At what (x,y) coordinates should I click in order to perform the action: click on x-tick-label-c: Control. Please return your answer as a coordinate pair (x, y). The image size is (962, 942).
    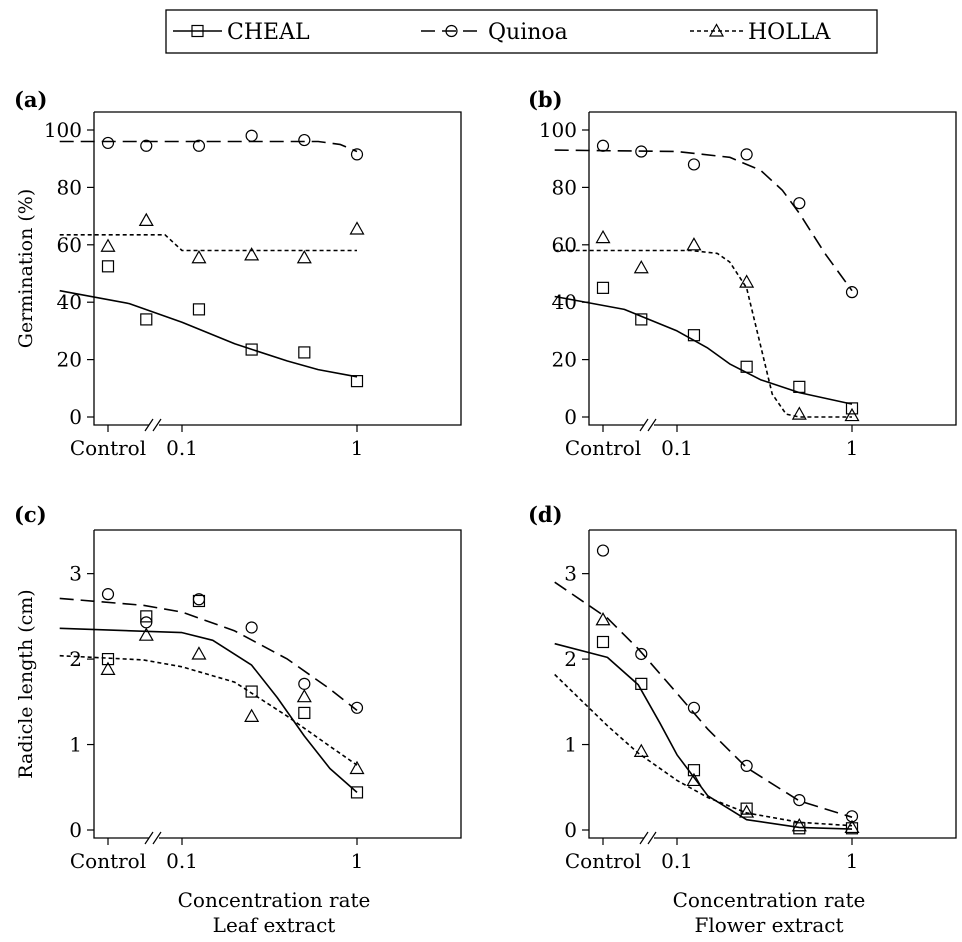
    Looking at the image, I should click on (108, 861).